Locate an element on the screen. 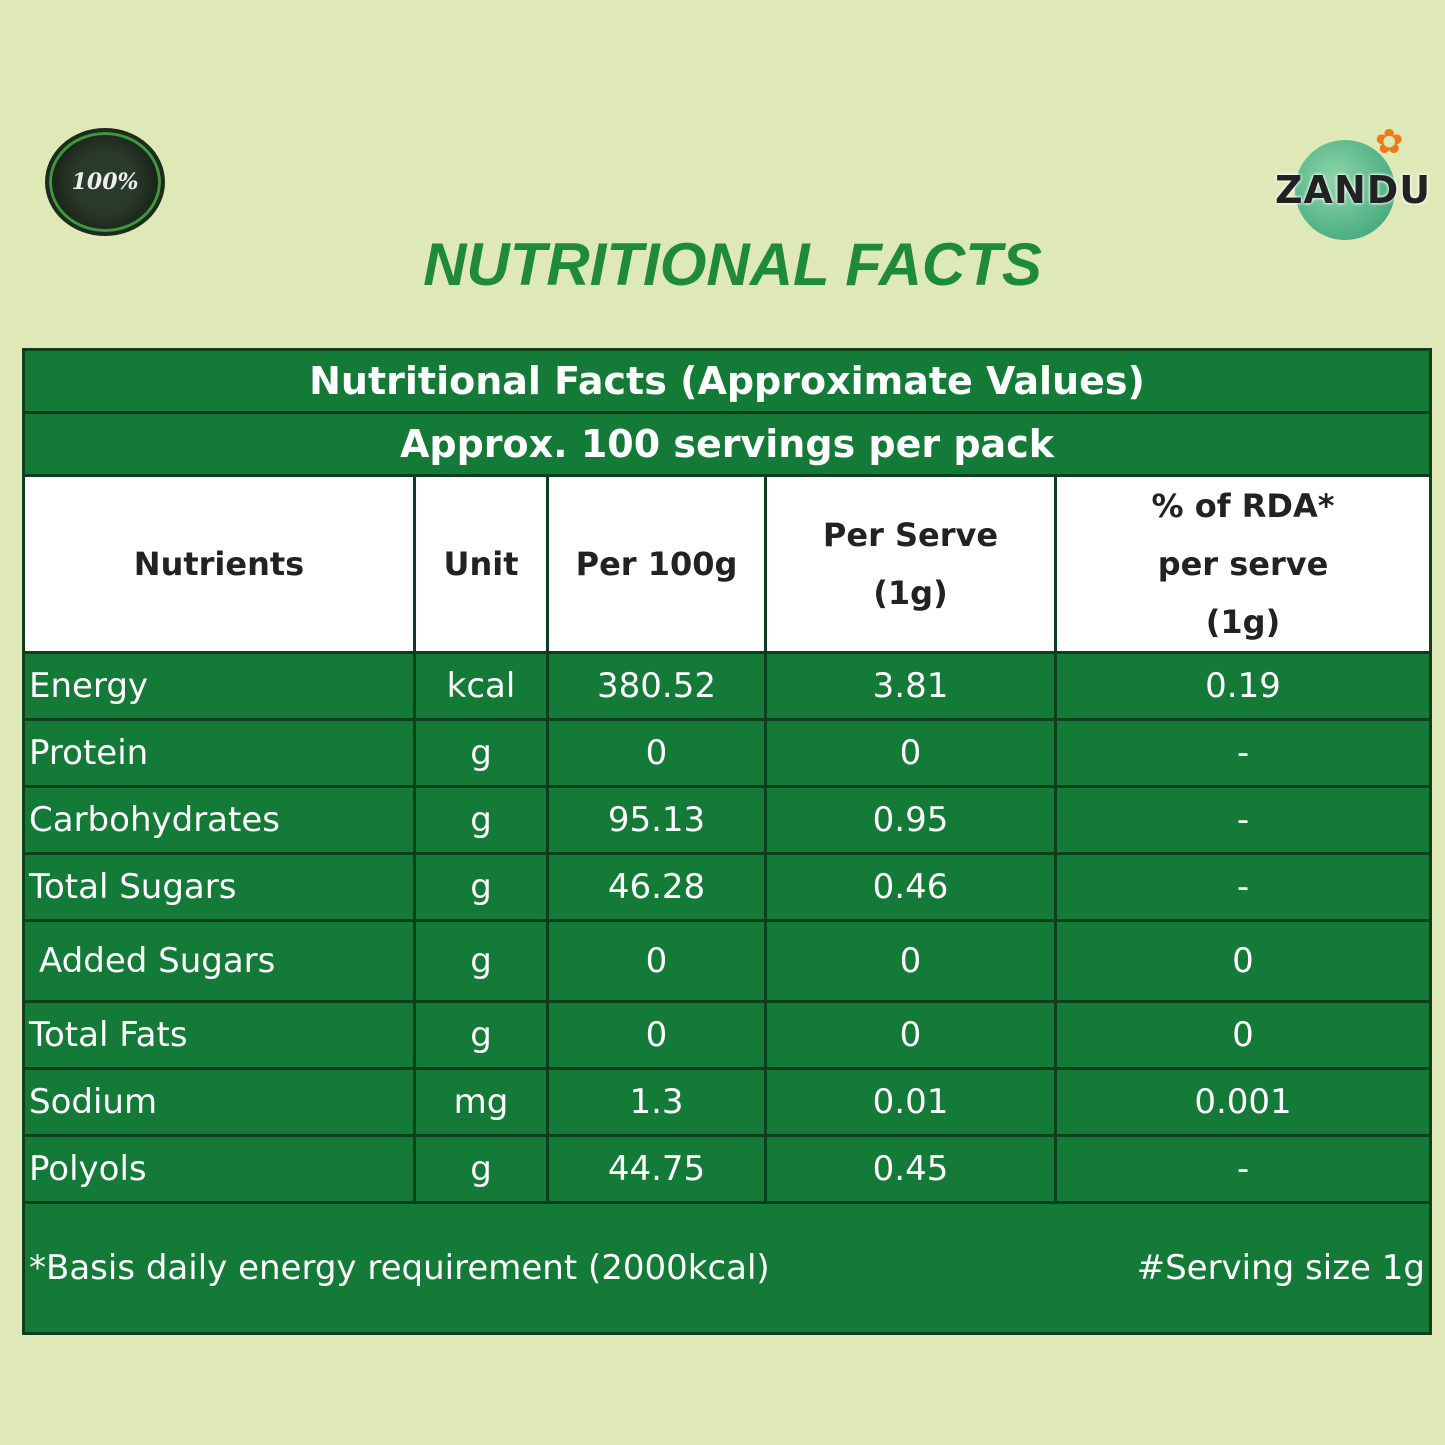 The height and width of the screenshot is (1445, 1445). table-row: Added Sugars g 0 0 0 is located at coordinates (727, 961).